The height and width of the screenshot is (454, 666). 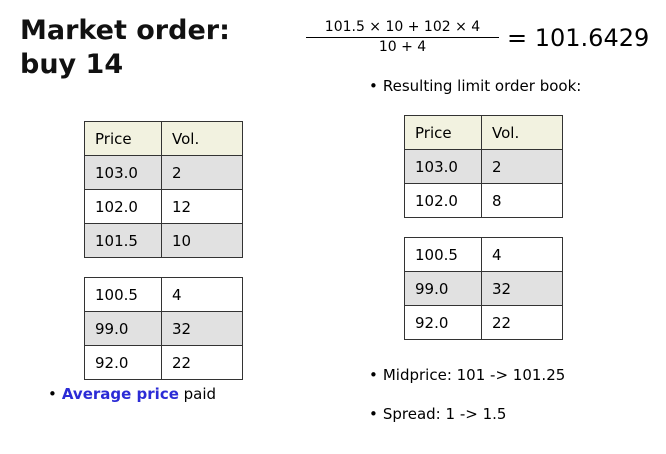 I want to click on table-row: 102.0 12, so click(x=163, y=206).